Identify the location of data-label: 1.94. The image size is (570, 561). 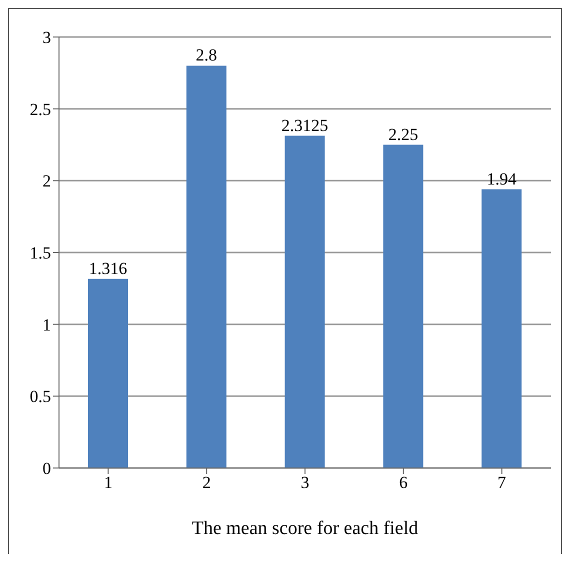
(501, 178).